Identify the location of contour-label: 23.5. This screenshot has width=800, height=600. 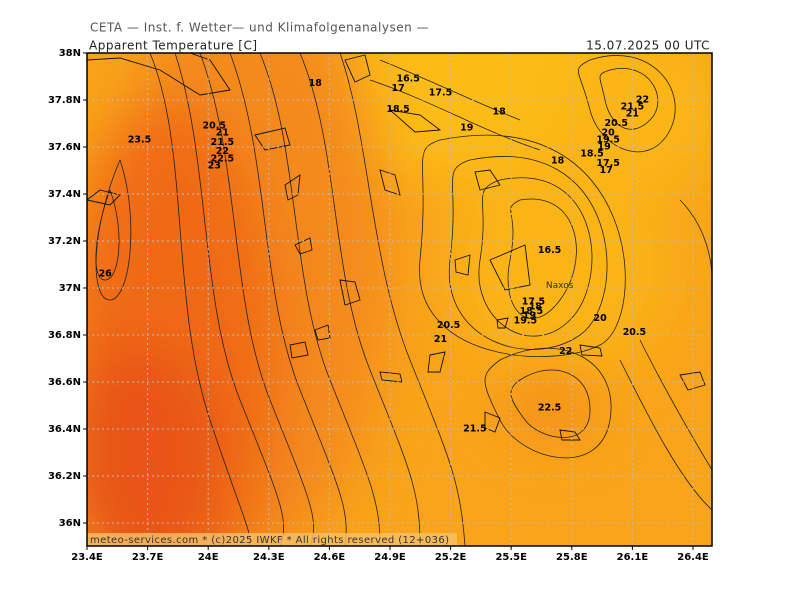
(139, 139).